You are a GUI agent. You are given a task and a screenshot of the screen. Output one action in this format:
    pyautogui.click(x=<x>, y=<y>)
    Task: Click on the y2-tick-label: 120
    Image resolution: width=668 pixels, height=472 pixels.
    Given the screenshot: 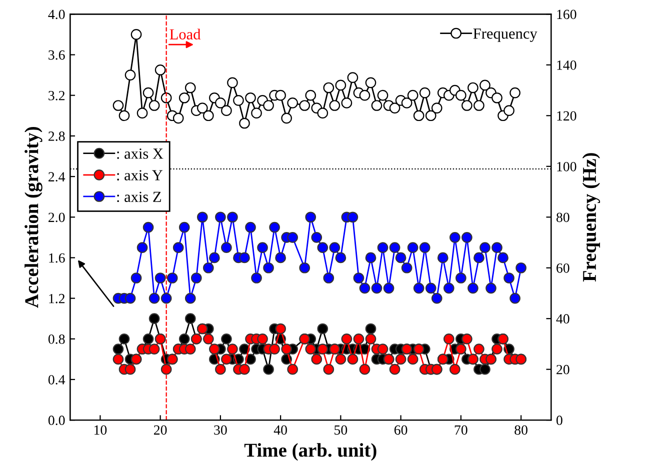 What is the action you would take?
    pyautogui.click(x=566, y=116)
    